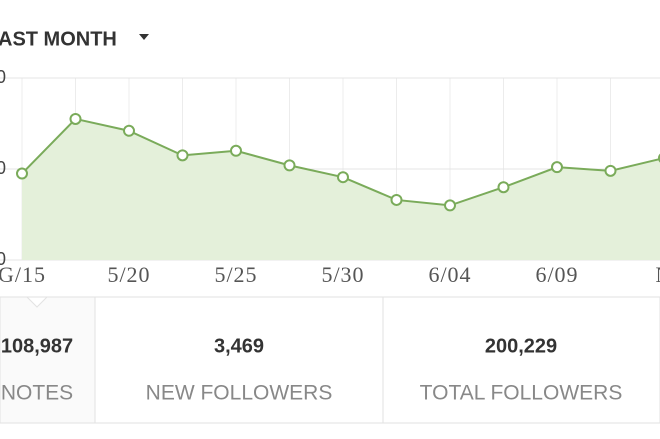 The height and width of the screenshot is (439, 660). I want to click on x-tick-label: 5/30, so click(342, 274).